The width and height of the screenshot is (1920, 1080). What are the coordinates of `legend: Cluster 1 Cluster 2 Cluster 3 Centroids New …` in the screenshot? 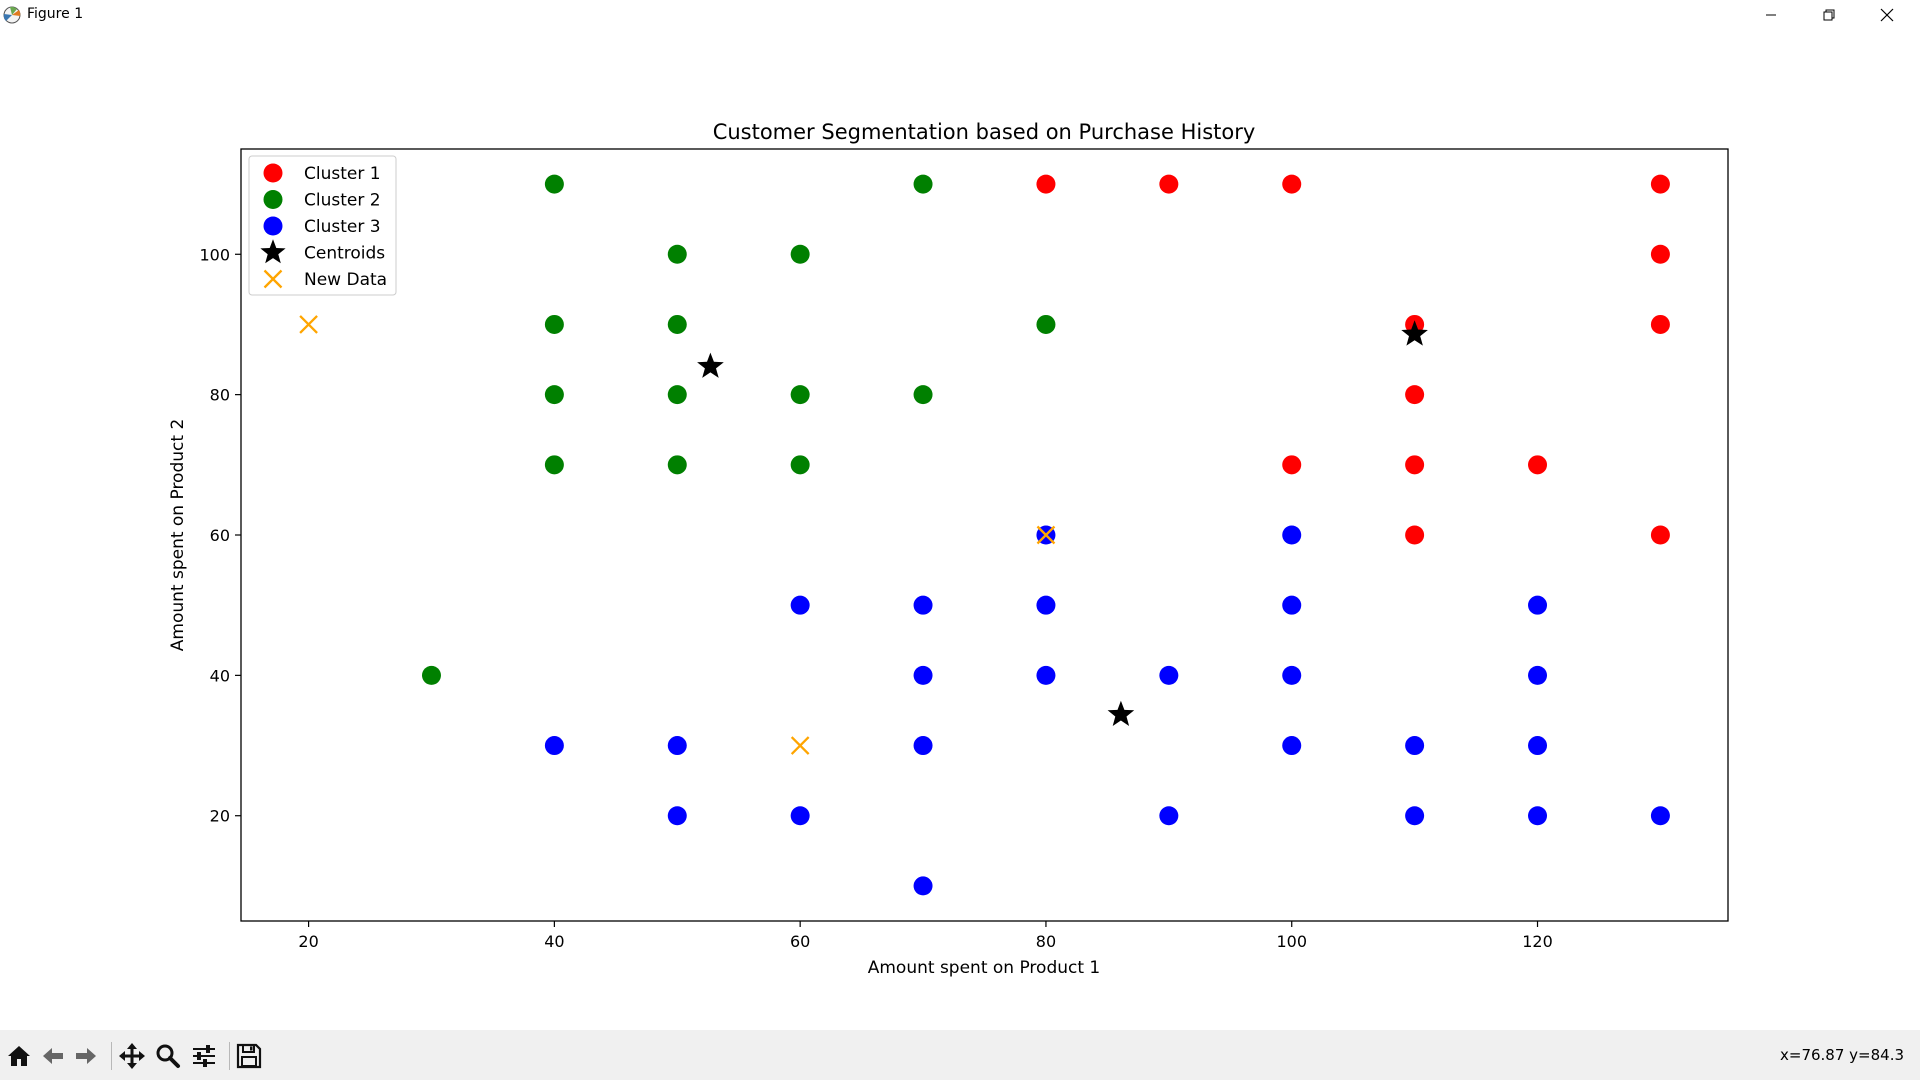 It's located at (322, 225).